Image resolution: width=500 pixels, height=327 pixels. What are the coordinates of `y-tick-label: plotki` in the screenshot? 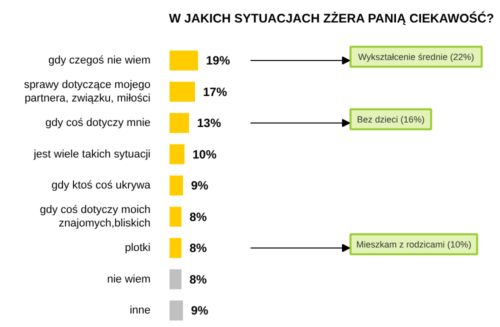 It's located at (137, 248).